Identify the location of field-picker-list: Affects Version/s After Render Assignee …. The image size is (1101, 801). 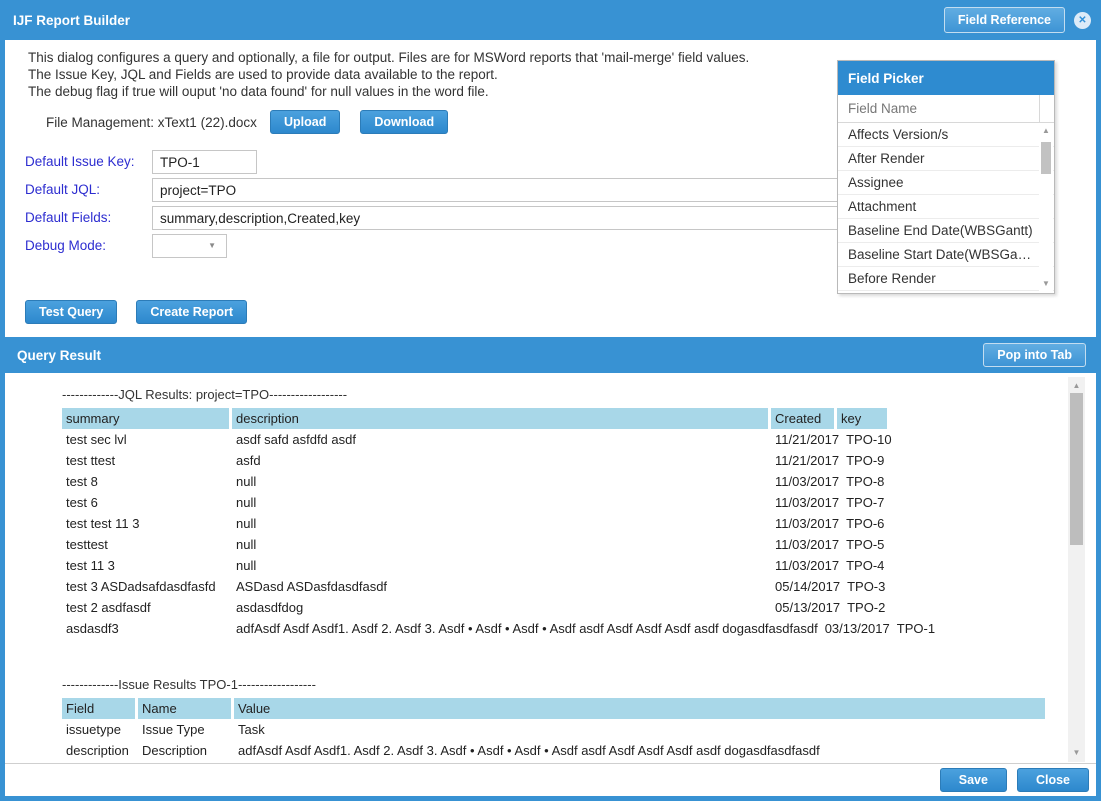
(946, 208).